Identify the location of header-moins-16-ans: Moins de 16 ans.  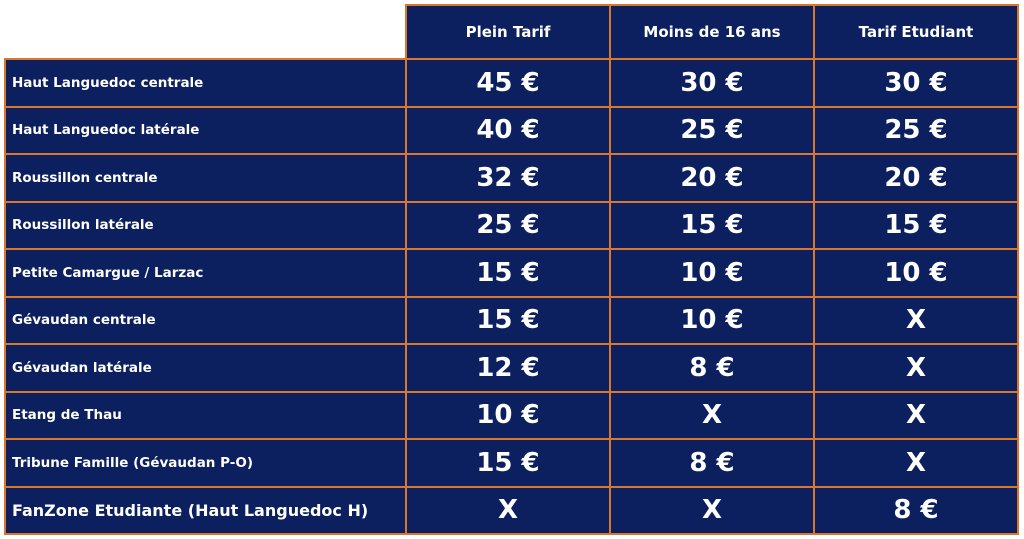
(712, 32).